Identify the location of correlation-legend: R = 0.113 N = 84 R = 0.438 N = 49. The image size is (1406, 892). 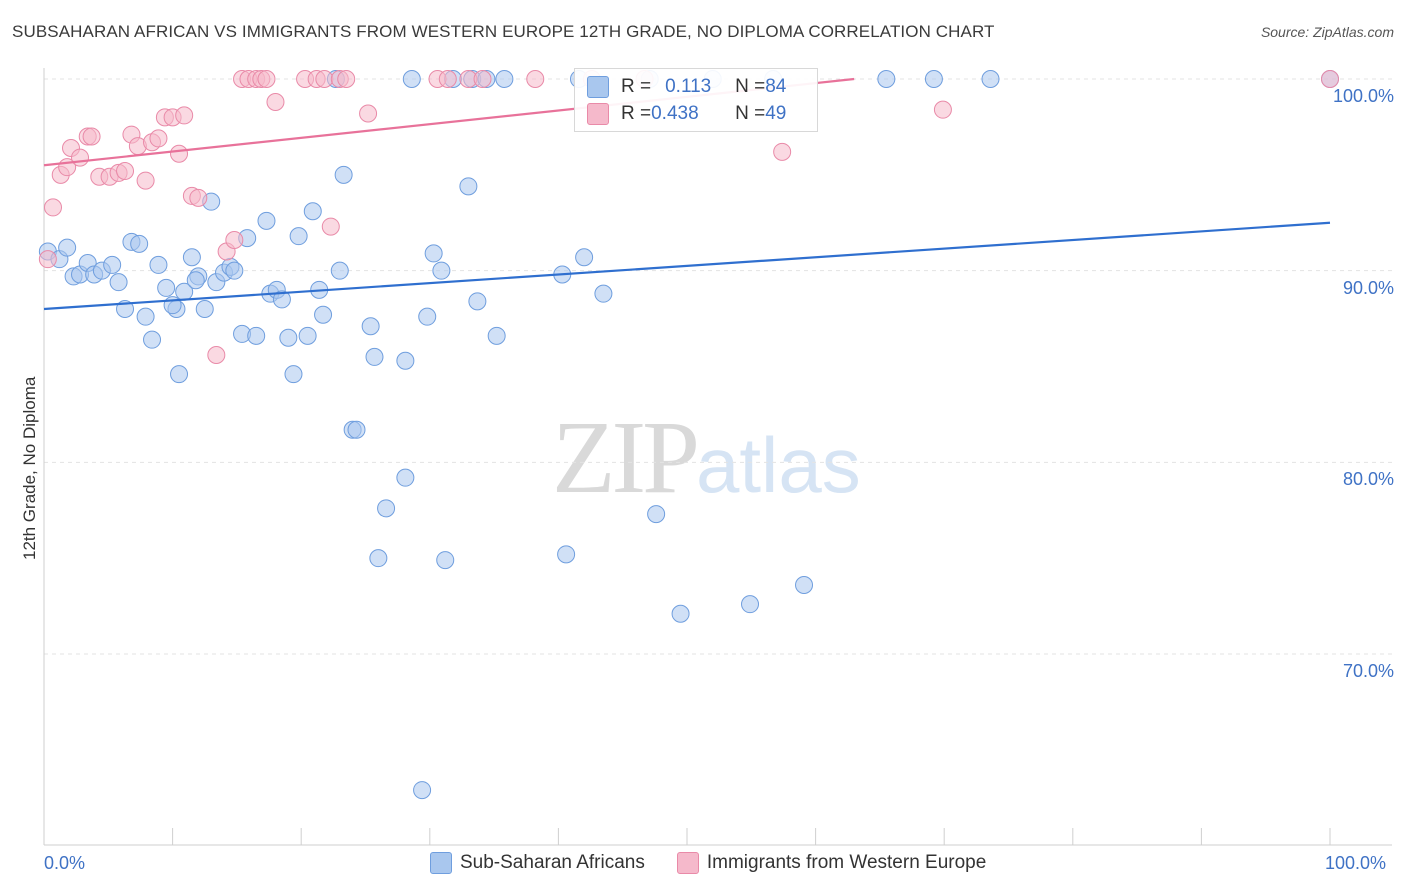
(696, 100).